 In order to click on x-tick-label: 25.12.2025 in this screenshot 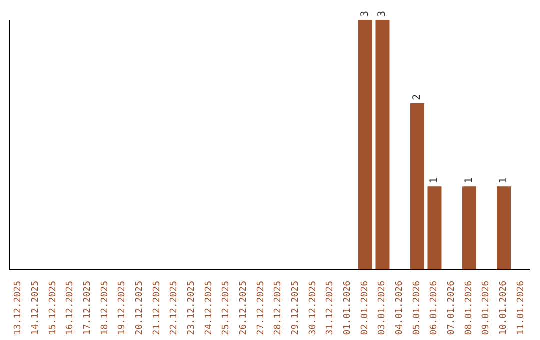, I will do `click(227, 308)`.